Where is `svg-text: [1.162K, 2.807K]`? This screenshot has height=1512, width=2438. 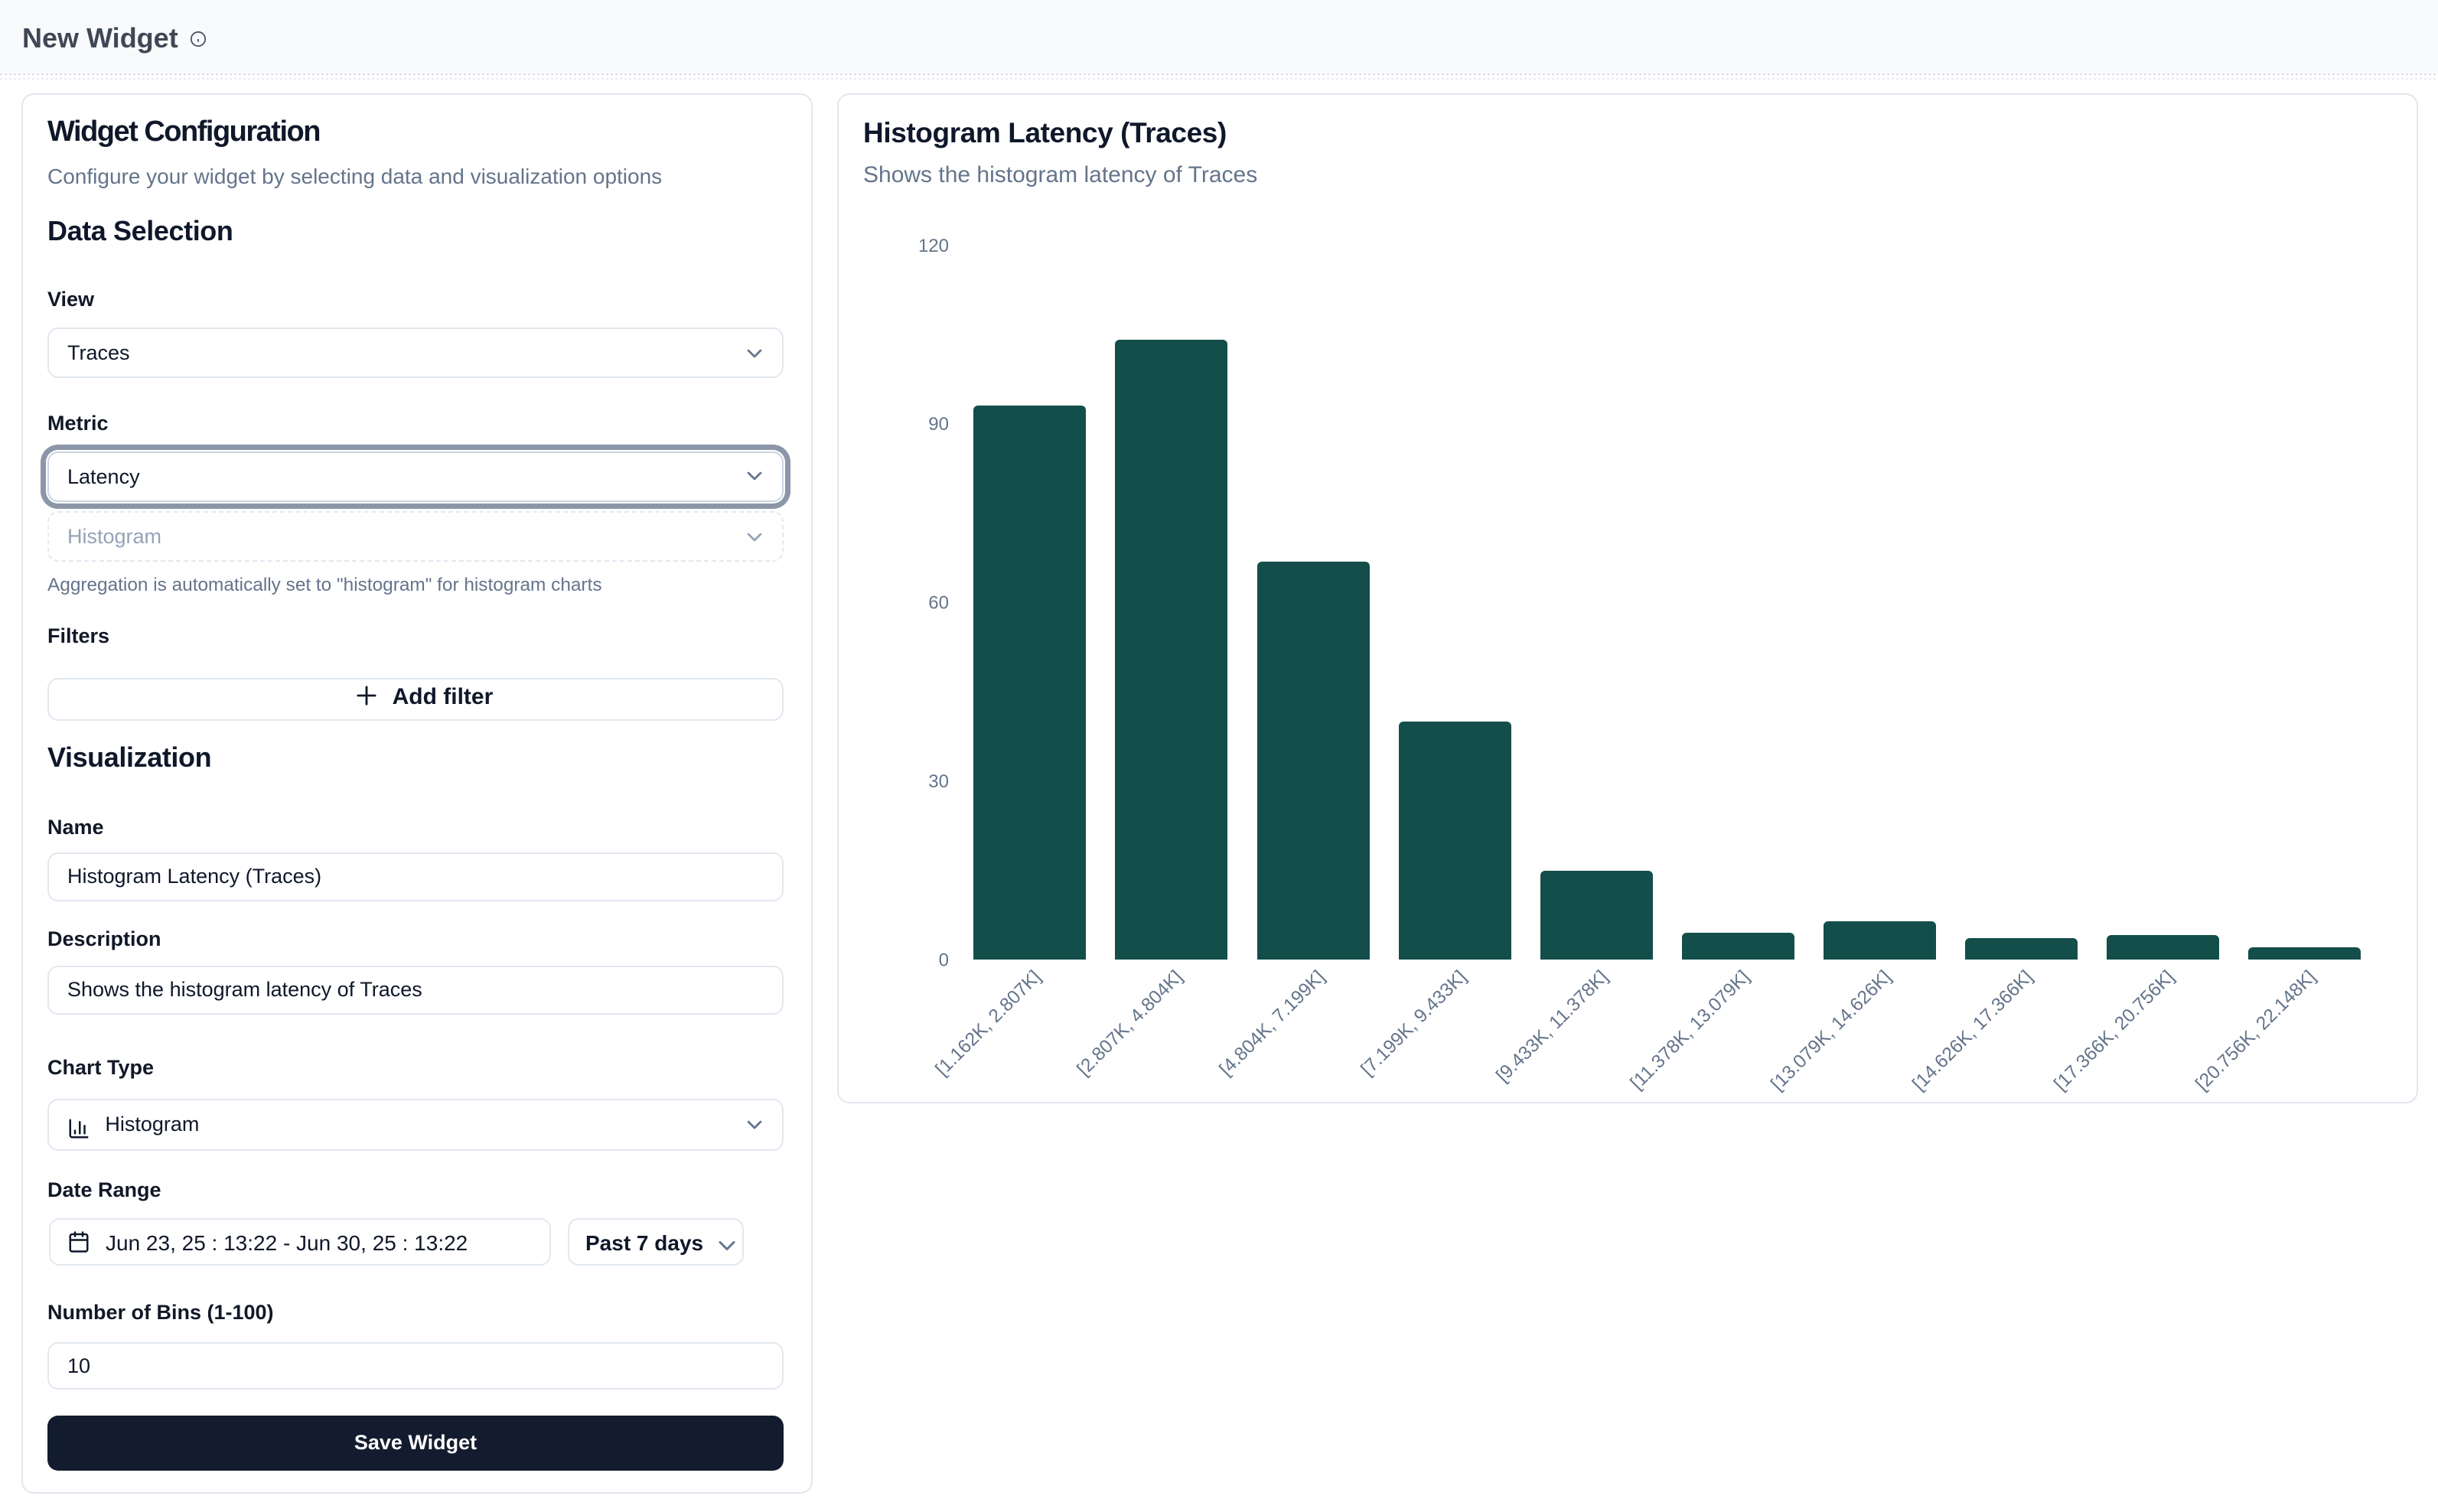
svg-text: [1.162K, 2.807K] is located at coordinates (988, 1023).